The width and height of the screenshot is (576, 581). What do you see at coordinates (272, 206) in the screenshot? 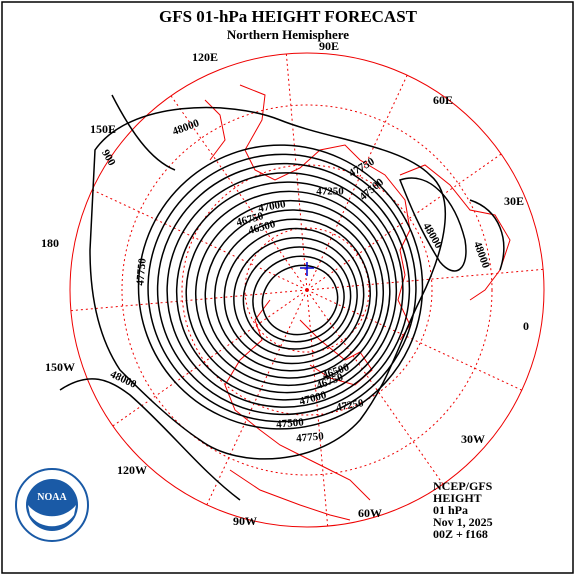
I see `contour-label: 47000` at bounding box center [272, 206].